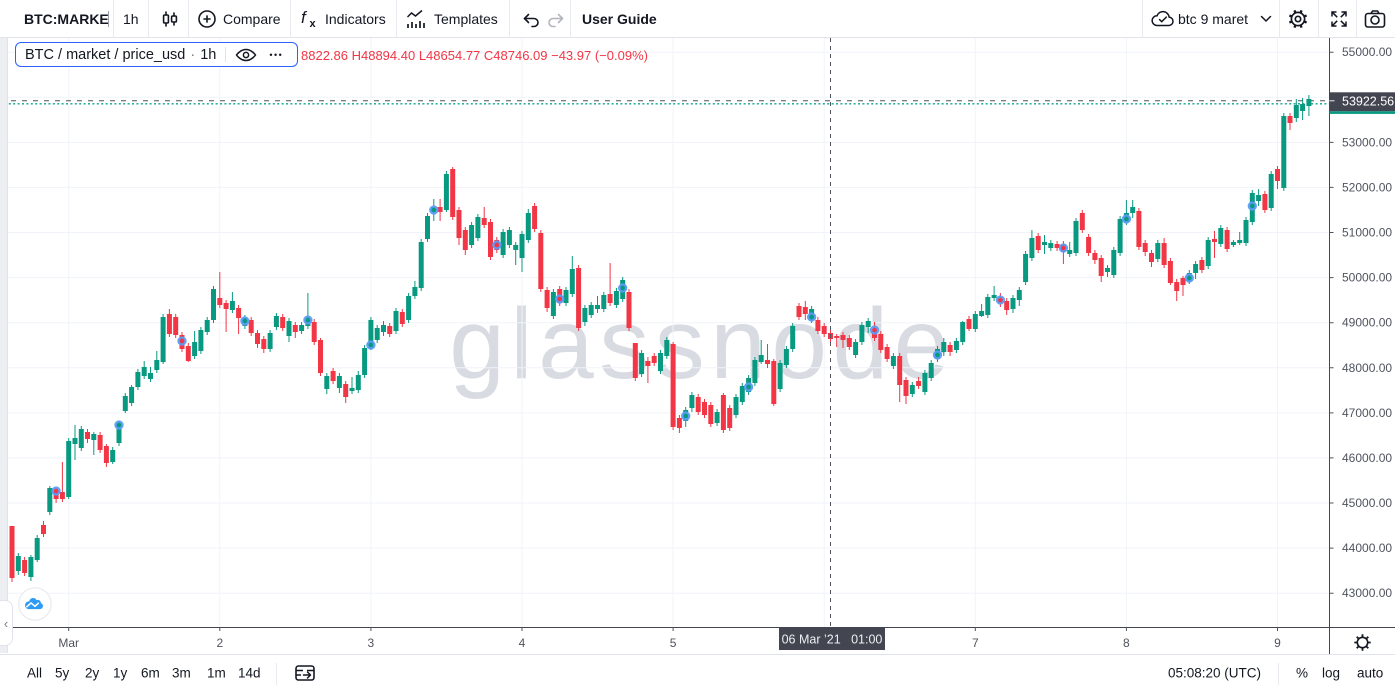 The width and height of the screenshot is (1395, 691). I want to click on svg-text: 4, so click(522, 643).